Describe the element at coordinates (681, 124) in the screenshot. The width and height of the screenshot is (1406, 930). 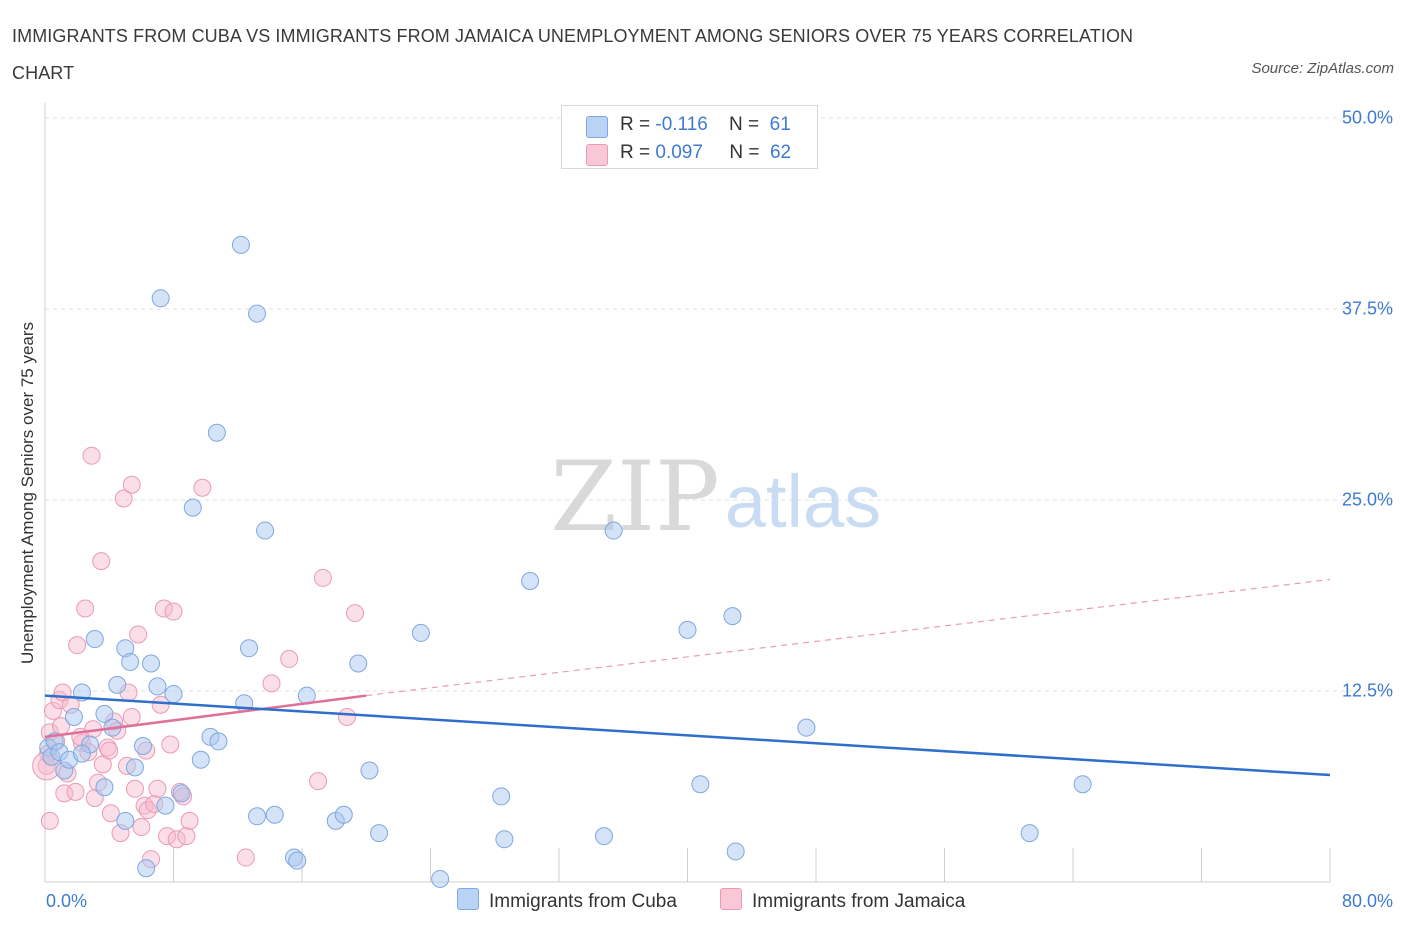
I see `cuba-r-value: -0.116` at that location.